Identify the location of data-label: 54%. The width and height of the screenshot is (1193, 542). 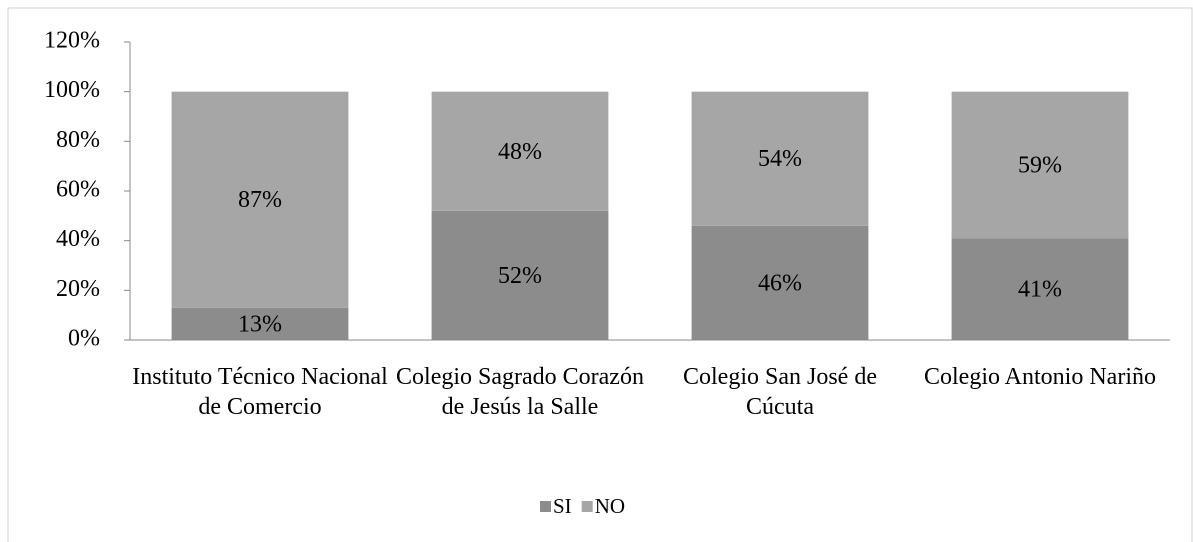
(780, 159).